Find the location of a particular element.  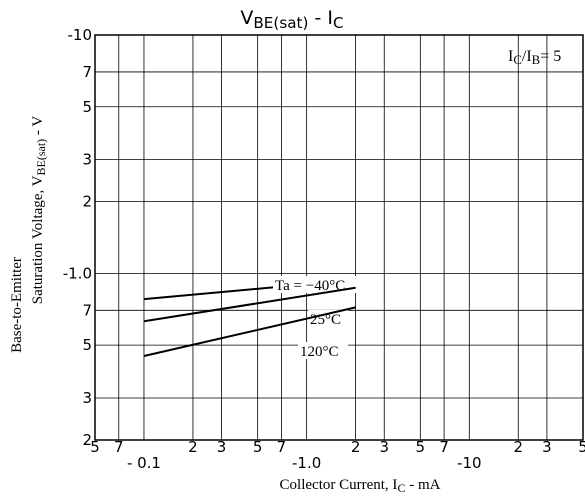

chart-title-sub: BE(sat) is located at coordinates (280, 23).